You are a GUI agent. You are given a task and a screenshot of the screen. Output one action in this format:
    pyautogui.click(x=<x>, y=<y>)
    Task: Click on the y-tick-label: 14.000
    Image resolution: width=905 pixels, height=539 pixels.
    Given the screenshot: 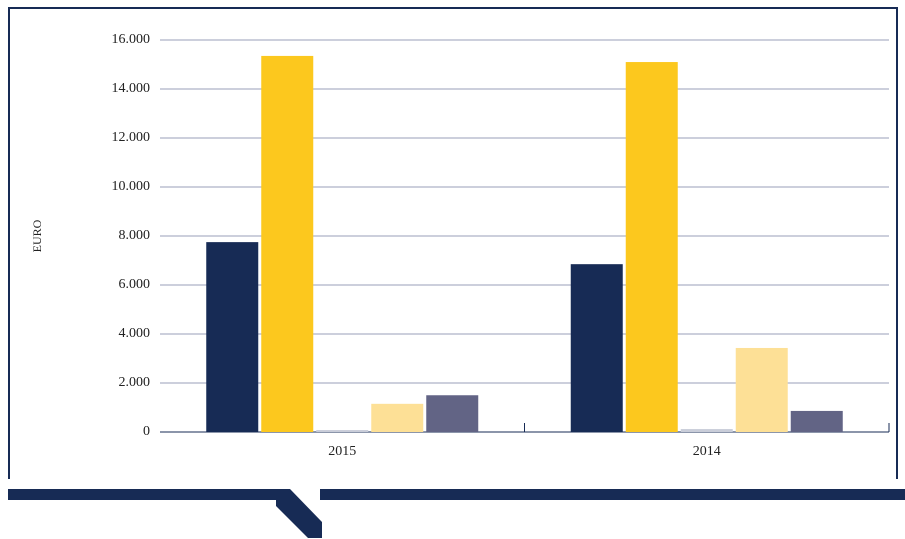 What is the action you would take?
    pyautogui.click(x=131, y=88)
    